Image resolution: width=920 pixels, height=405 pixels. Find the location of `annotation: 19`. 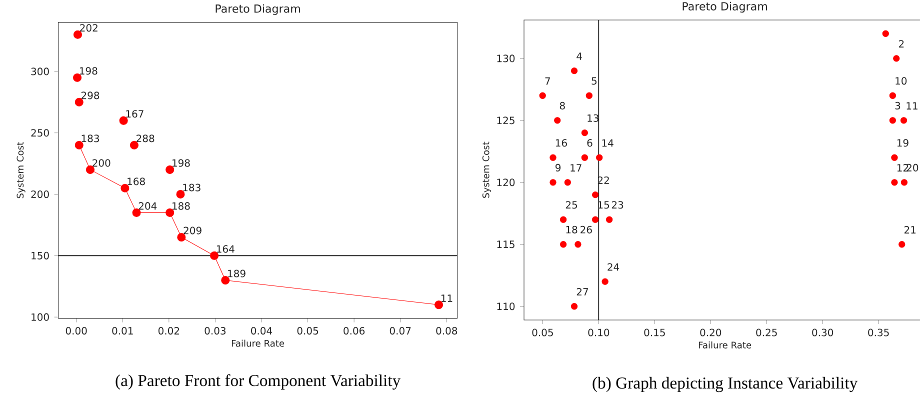

annotation: 19 is located at coordinates (902, 143).